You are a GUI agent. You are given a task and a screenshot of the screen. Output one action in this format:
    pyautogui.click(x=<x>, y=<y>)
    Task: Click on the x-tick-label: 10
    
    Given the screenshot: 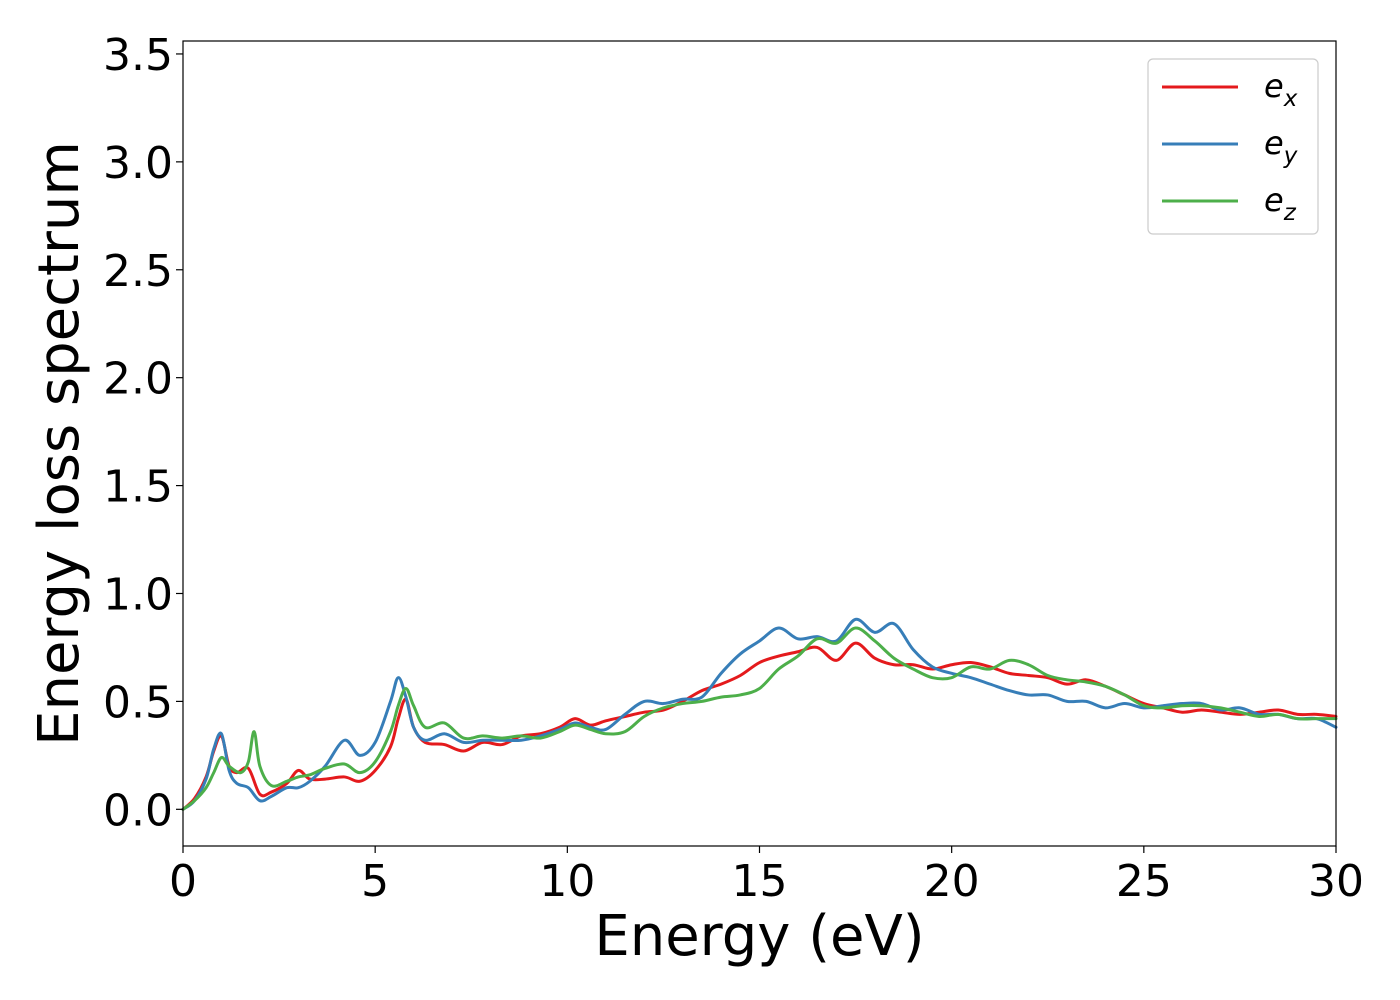 What is the action you would take?
    pyautogui.click(x=567, y=881)
    